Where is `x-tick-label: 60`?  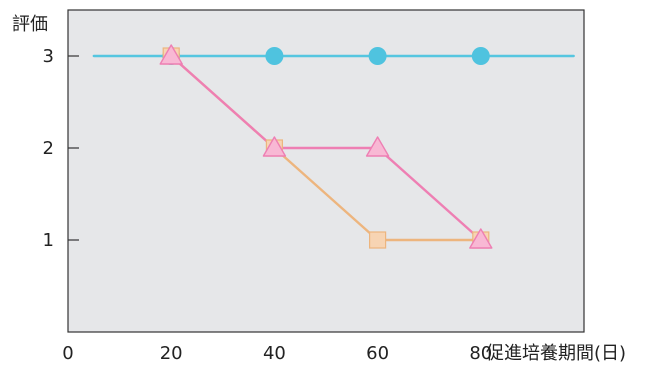 x-tick-label: 60 is located at coordinates (377, 353).